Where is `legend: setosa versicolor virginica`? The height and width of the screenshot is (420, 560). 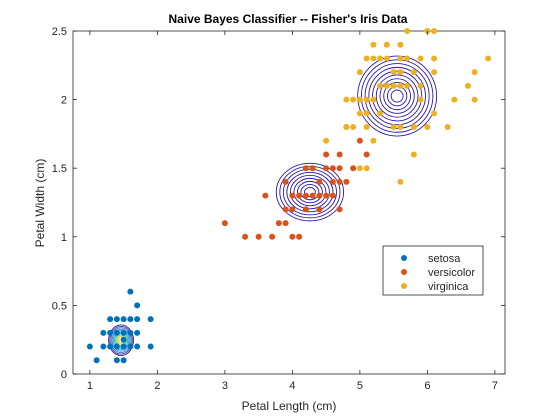
legend: setosa versicolor virginica is located at coordinates (433, 270).